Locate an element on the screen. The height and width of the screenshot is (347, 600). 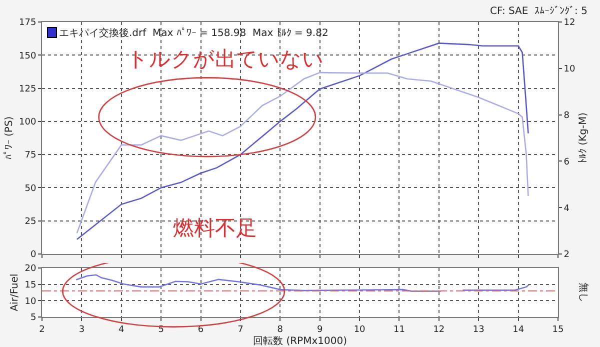
x-tick-label: 8 is located at coordinates (280, 329).